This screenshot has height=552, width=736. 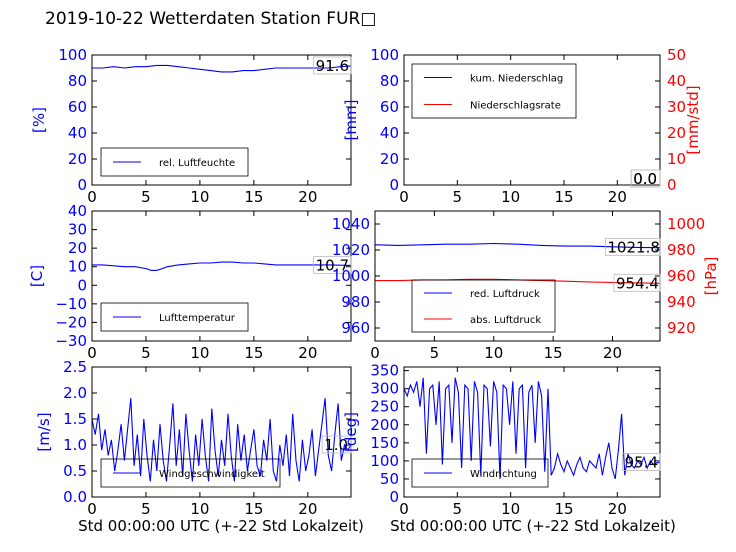 What do you see at coordinates (44, 431) in the screenshot?
I see `y-axis-label: [m/s]` at bounding box center [44, 431].